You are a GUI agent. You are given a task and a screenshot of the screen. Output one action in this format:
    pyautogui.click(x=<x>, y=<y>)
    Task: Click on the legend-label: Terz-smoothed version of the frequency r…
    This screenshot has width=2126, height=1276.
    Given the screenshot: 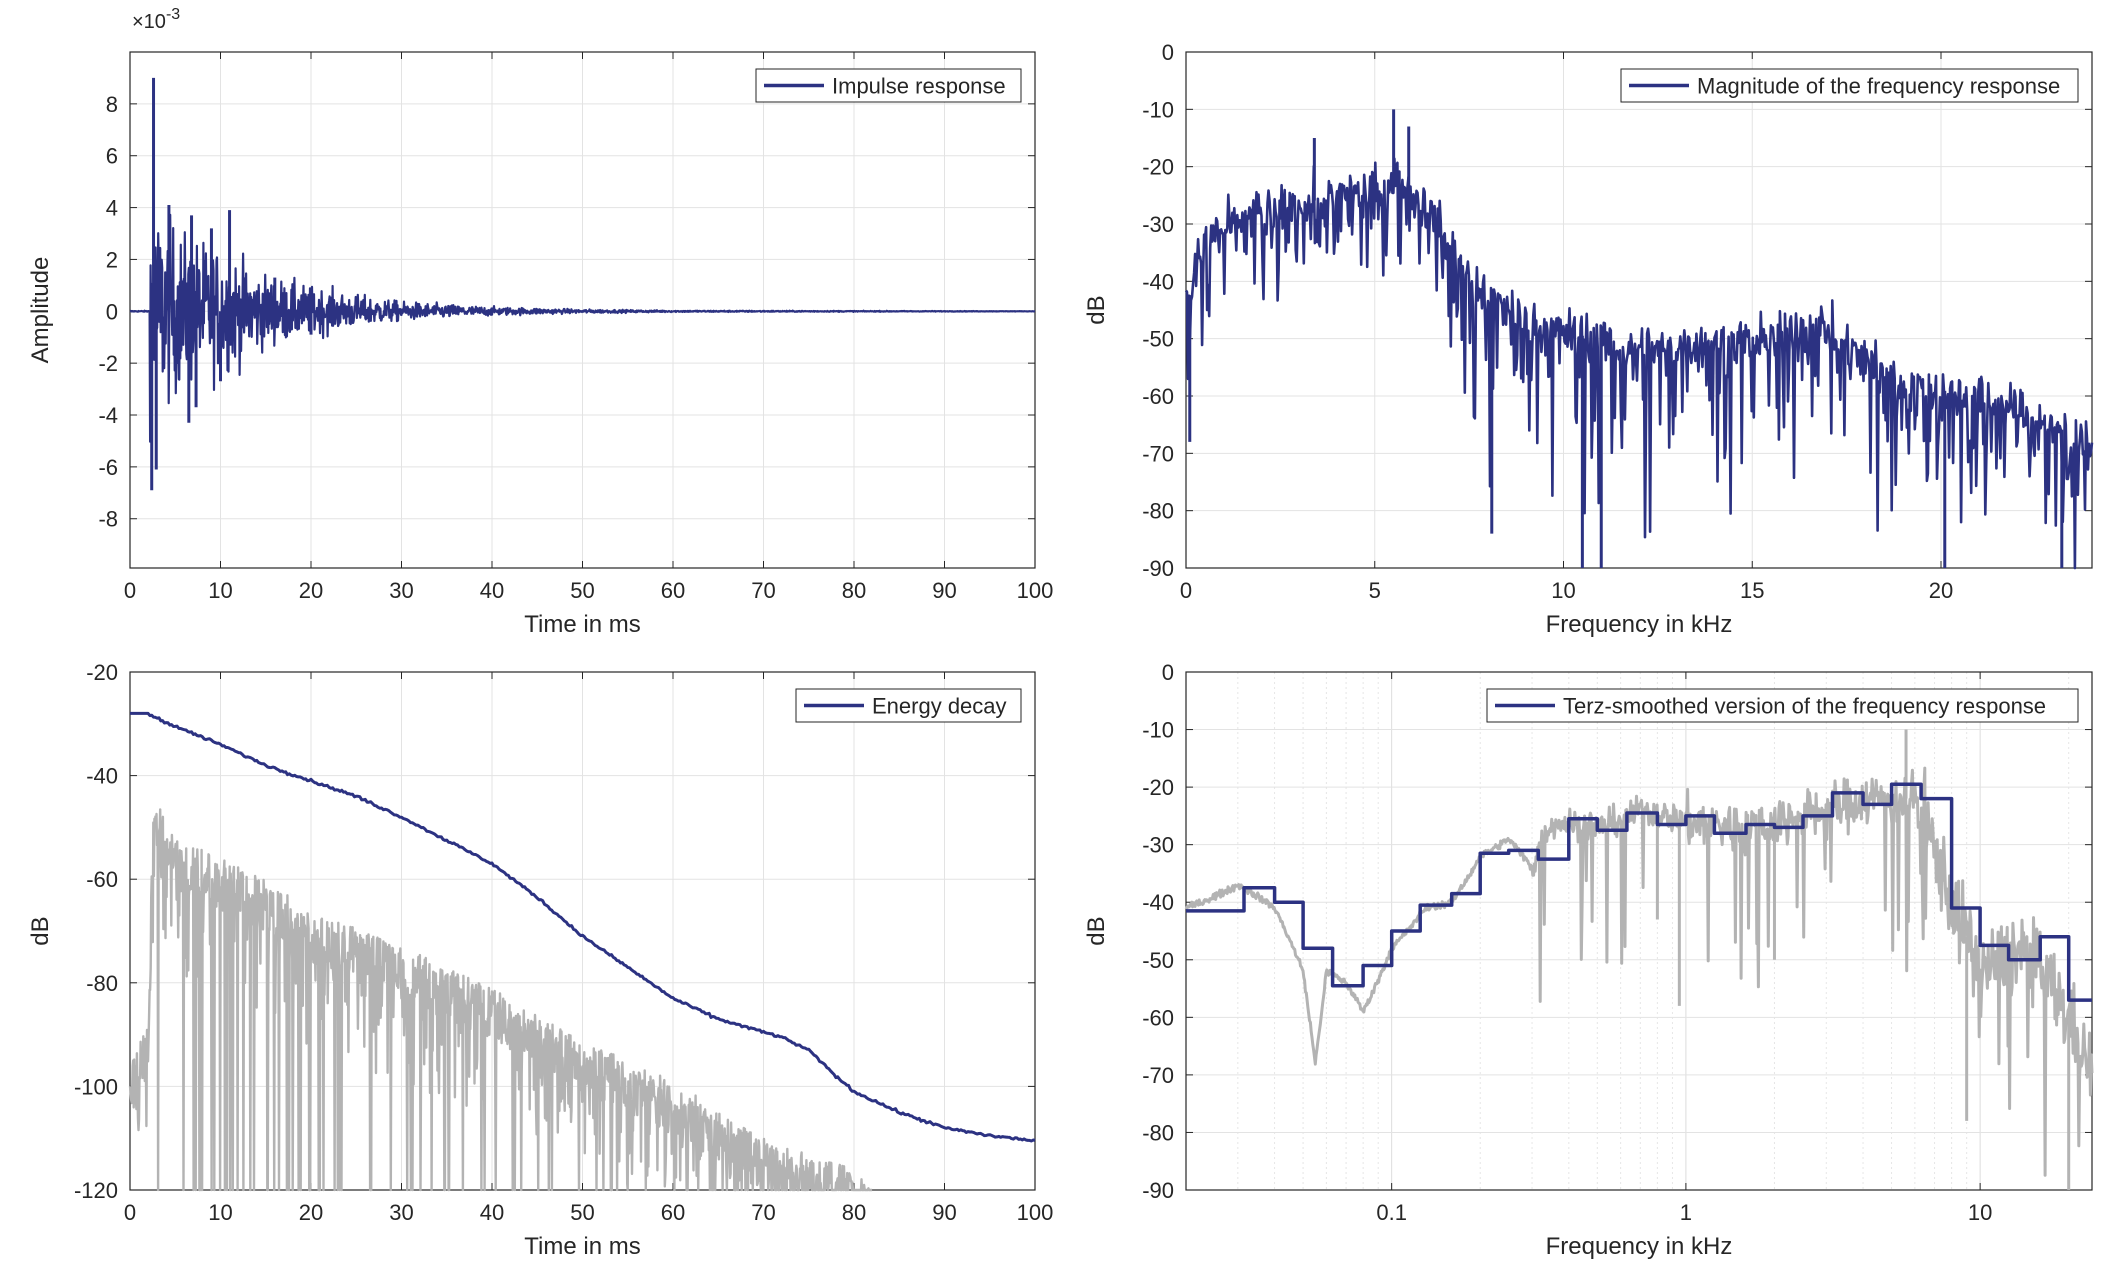 What is the action you would take?
    pyautogui.click(x=1804, y=706)
    